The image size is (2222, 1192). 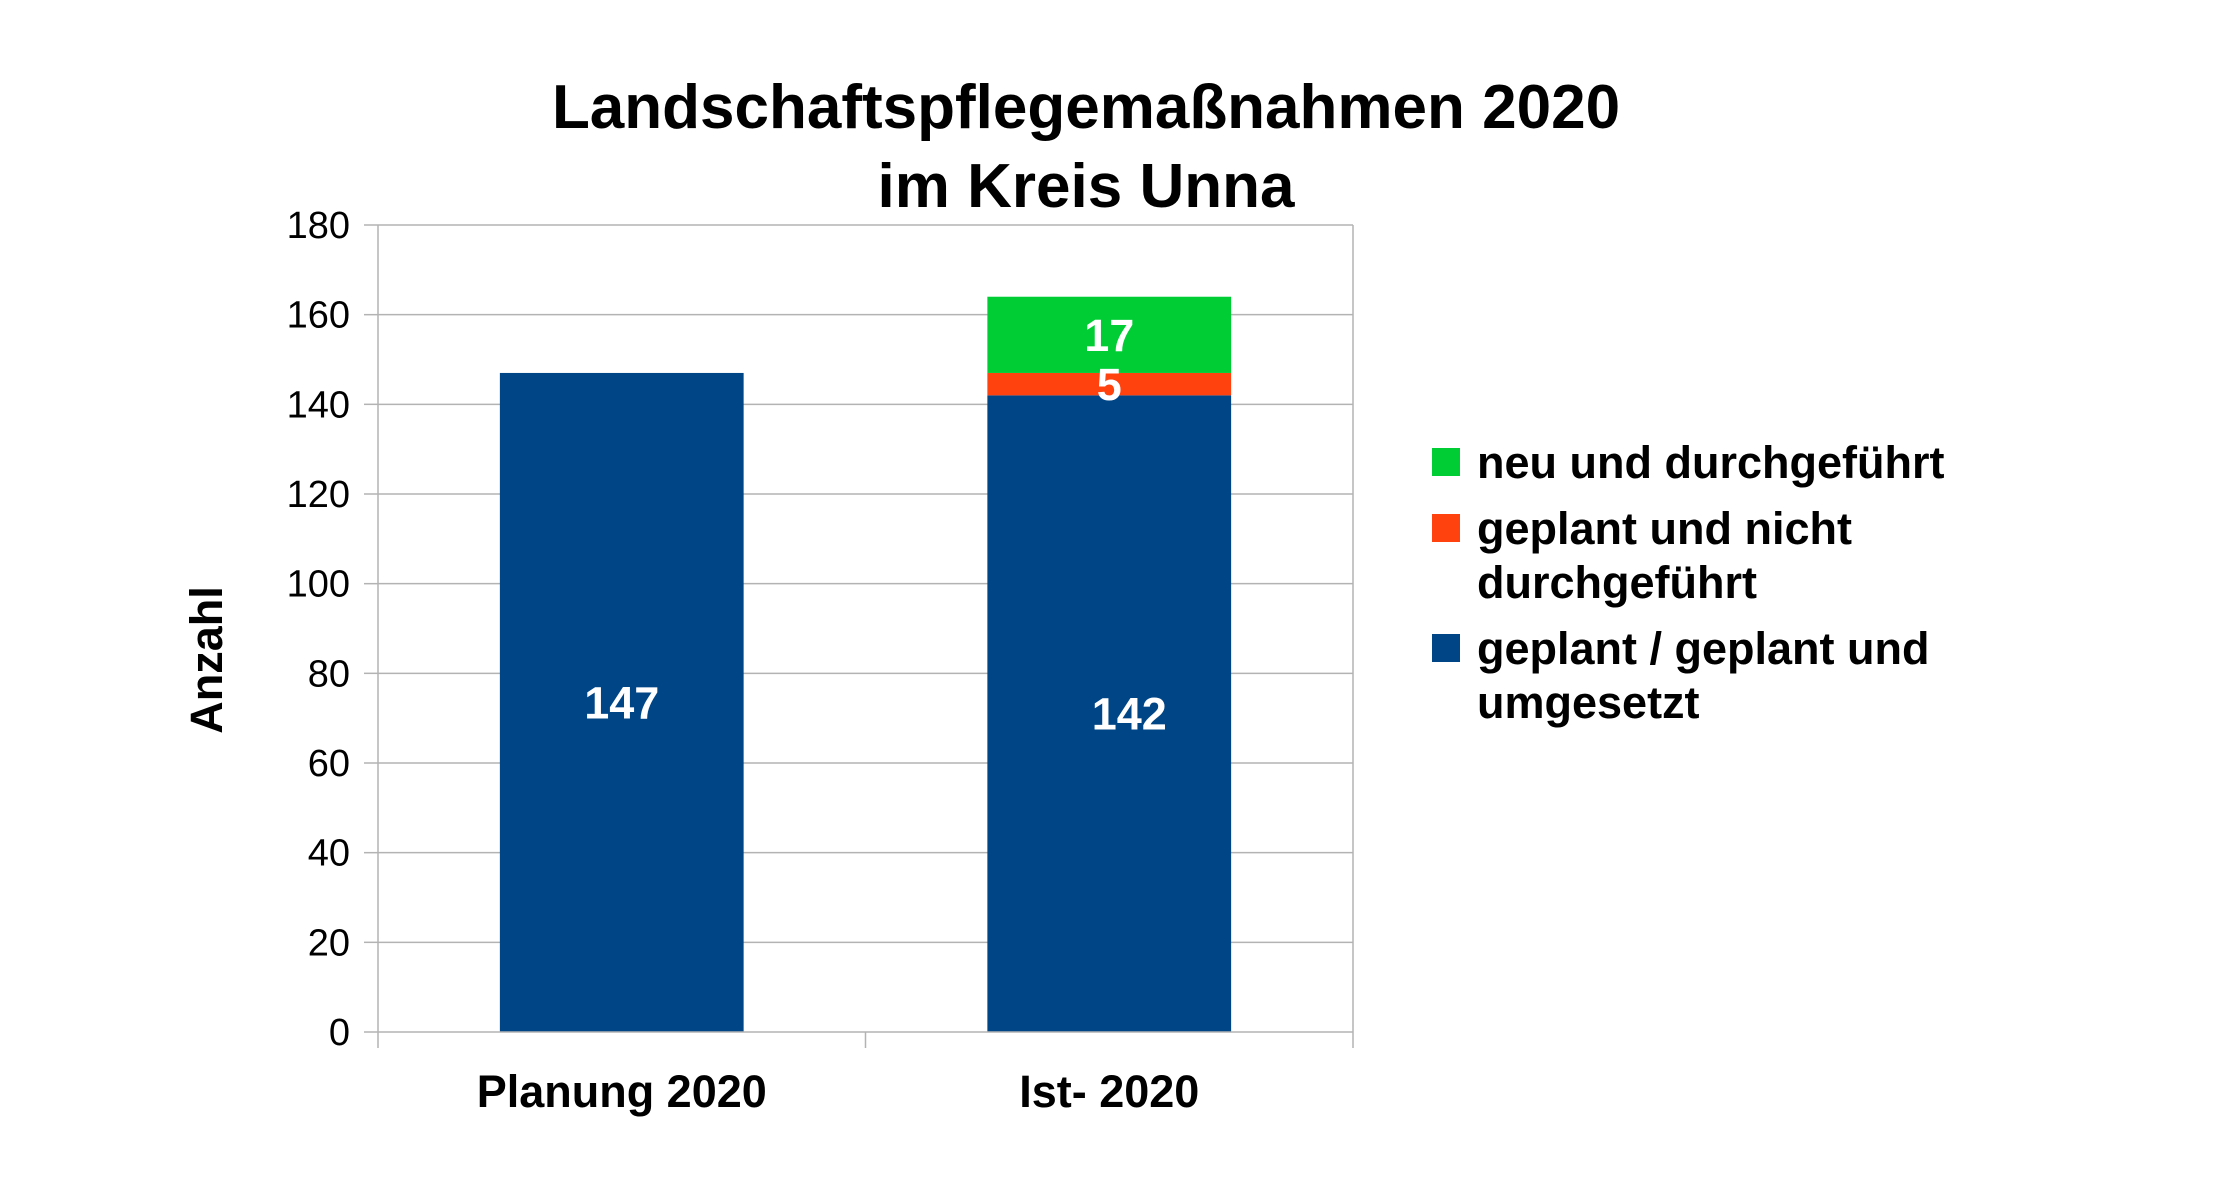 I want to click on y-axis-title: Anzahl, so click(x=206, y=660).